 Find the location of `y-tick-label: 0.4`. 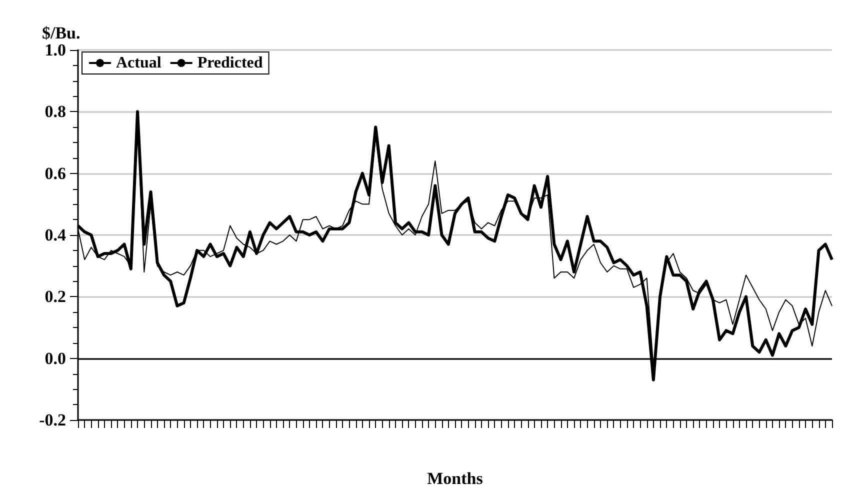

y-tick-label: 0.4 is located at coordinates (55, 235).